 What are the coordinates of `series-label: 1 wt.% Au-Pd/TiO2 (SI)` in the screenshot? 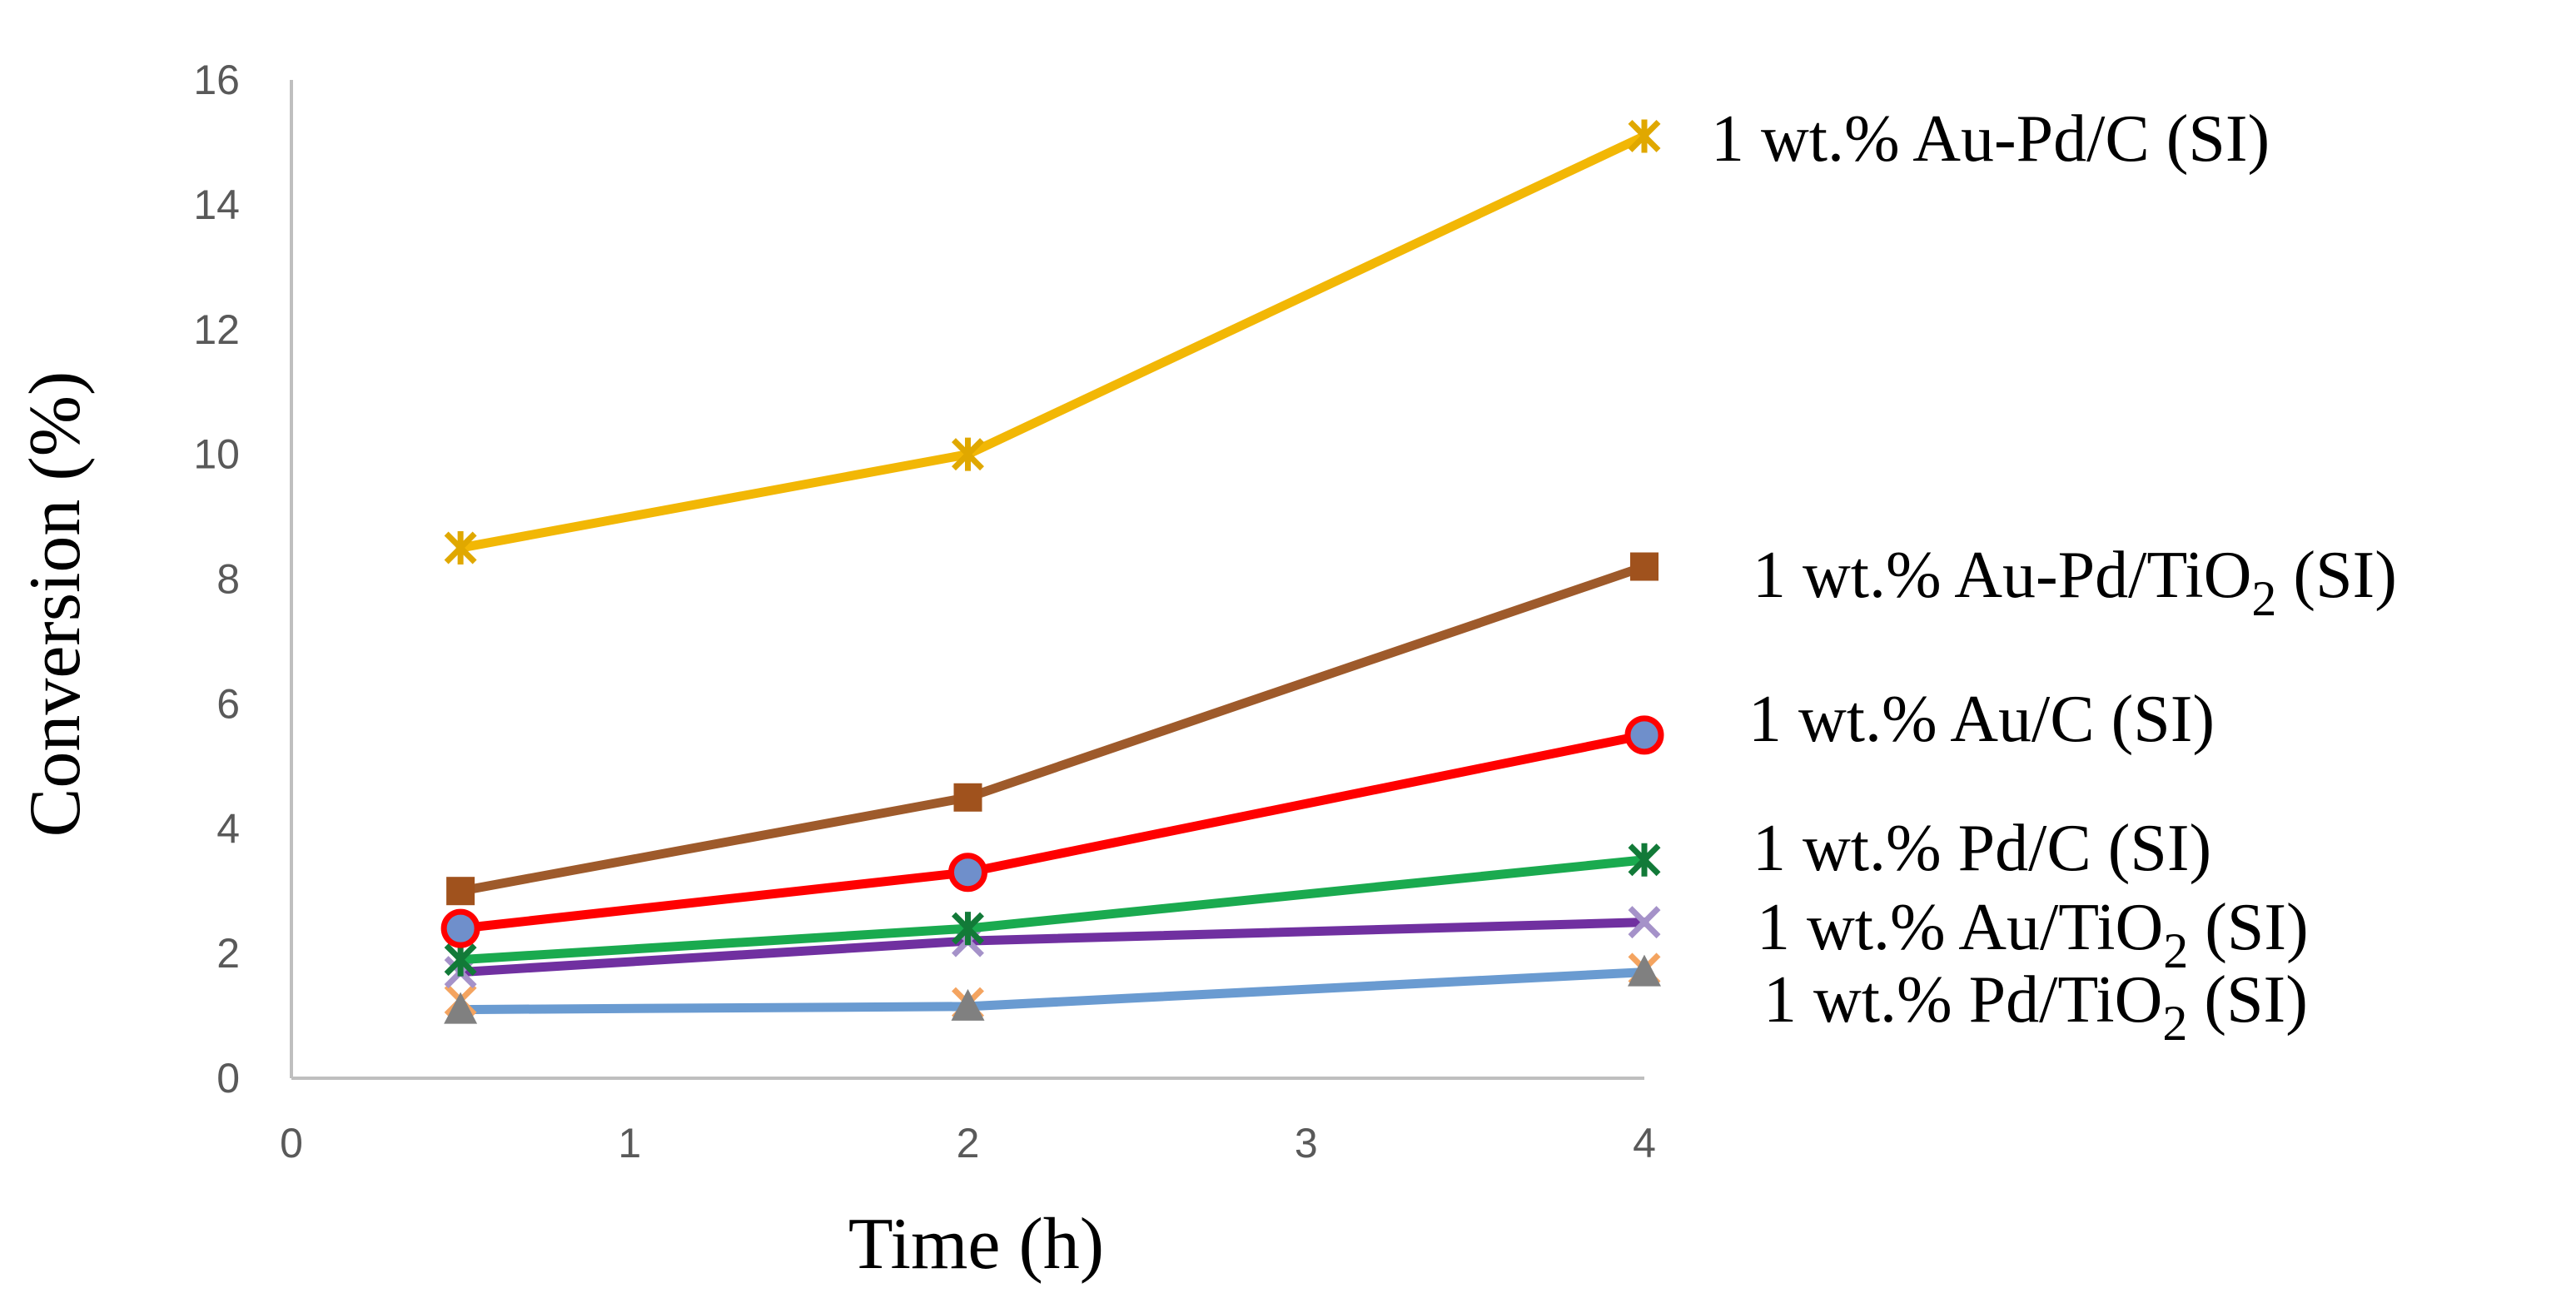 It's located at (2075, 582).